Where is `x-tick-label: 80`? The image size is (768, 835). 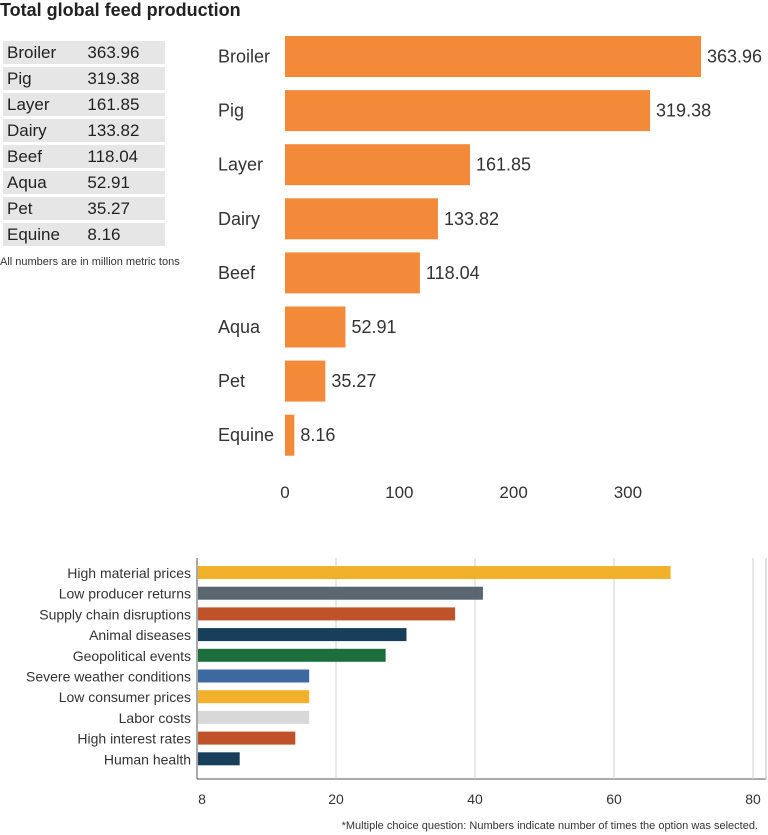 x-tick-label: 80 is located at coordinates (753, 799).